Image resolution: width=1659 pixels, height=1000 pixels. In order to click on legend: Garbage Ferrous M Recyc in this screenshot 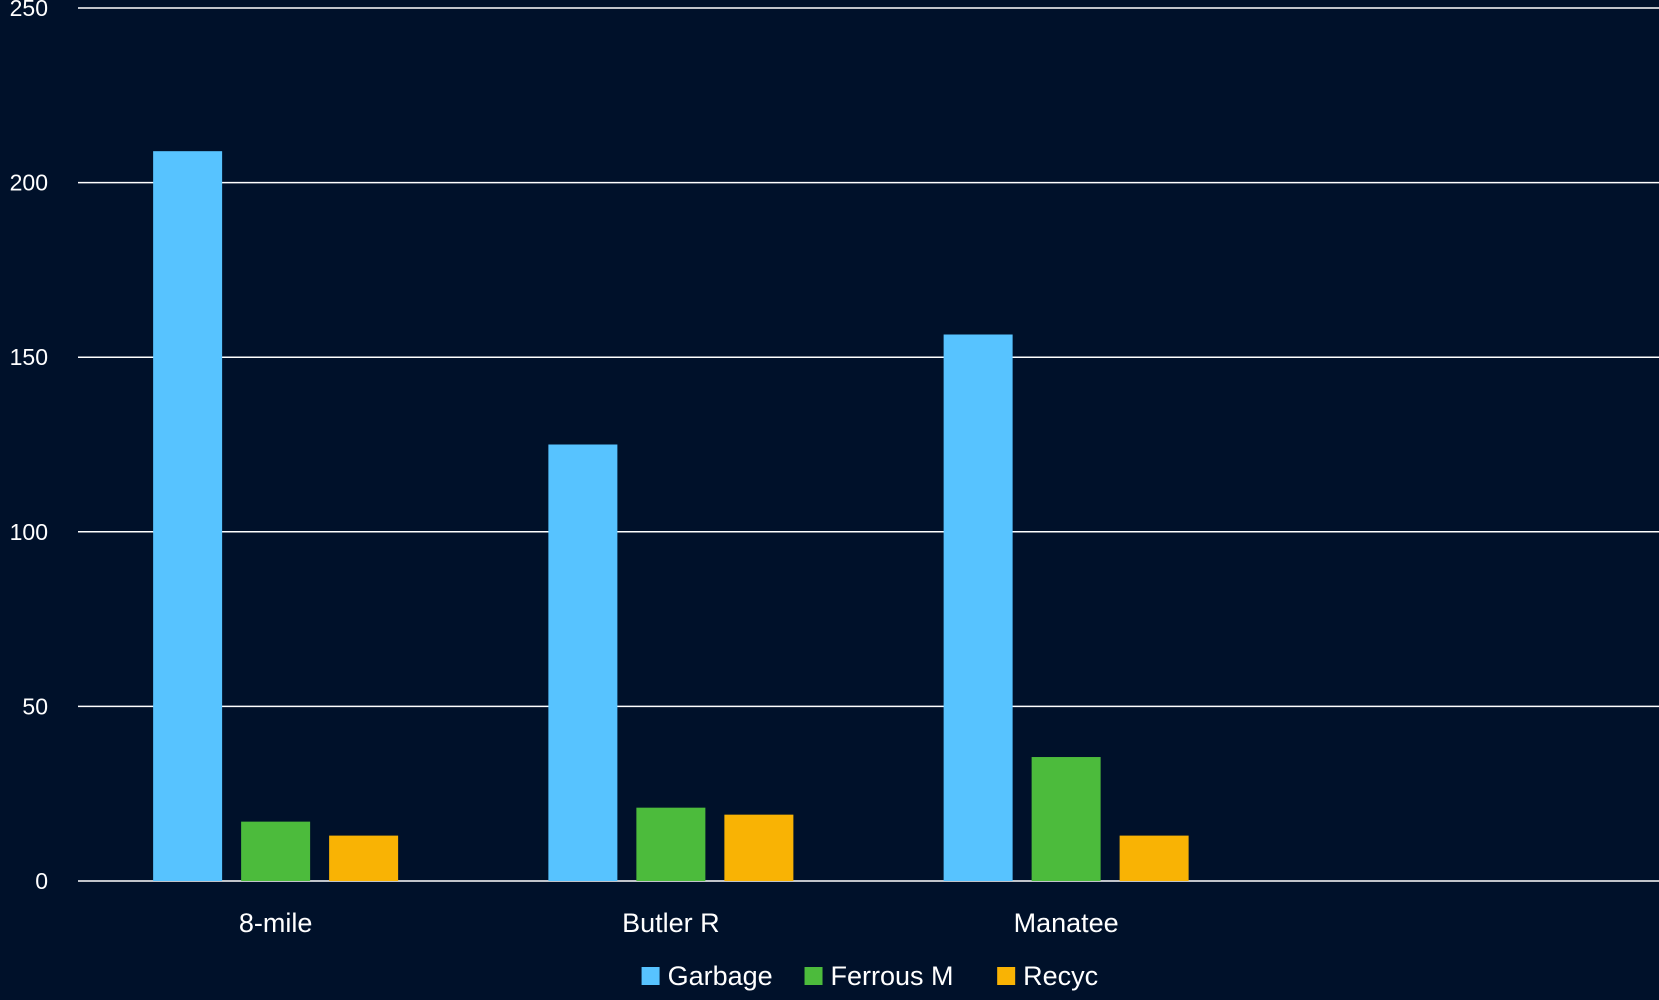, I will do `click(869, 976)`.